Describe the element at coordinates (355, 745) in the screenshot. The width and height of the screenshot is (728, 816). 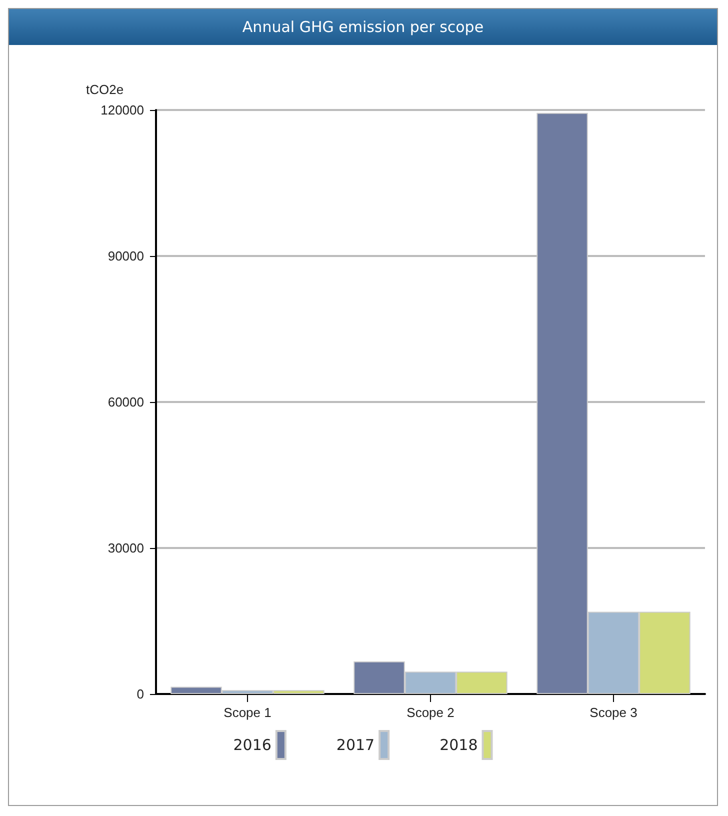
I see `legend-label: 2017` at that location.